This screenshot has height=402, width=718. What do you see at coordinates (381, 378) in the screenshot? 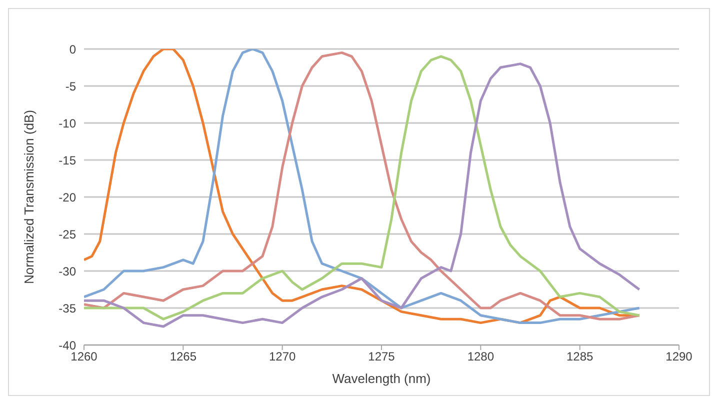
I see `x-axis-title: Wavelength (nm)` at bounding box center [381, 378].